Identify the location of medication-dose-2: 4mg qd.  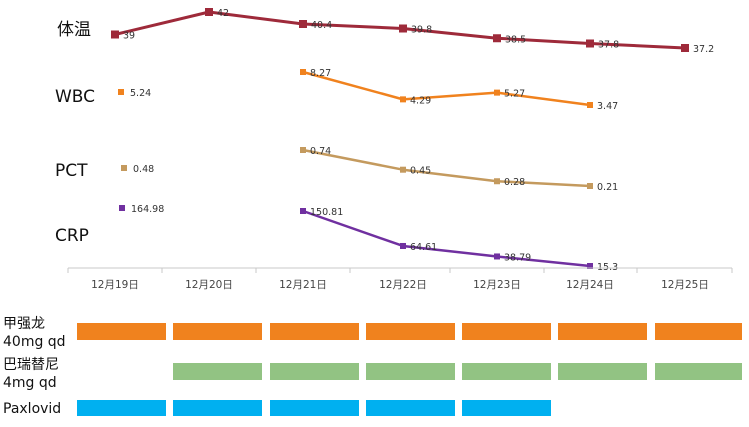
(30, 383).